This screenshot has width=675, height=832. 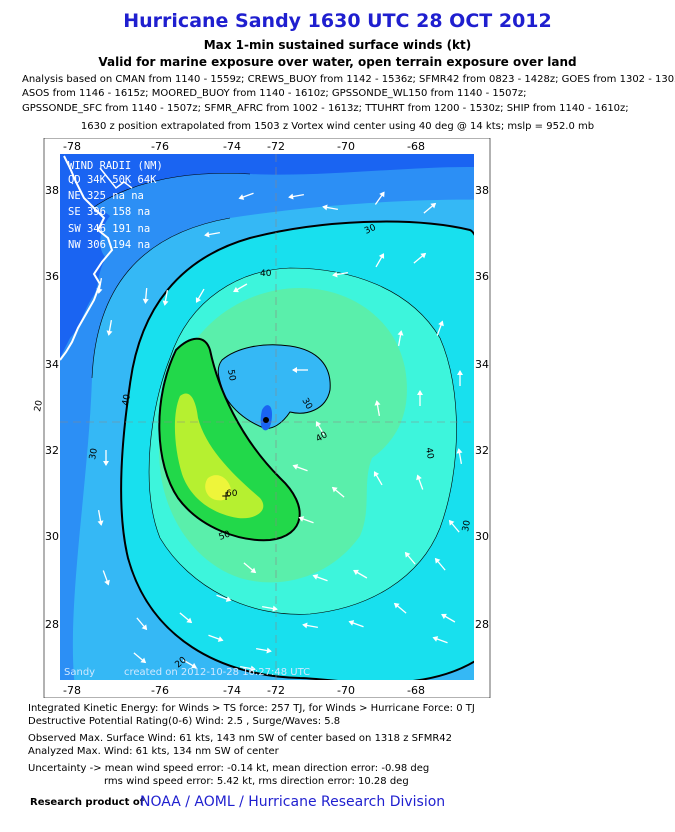 I want to click on wind-radii-row: NW 306 194 na, so click(x=109, y=245).